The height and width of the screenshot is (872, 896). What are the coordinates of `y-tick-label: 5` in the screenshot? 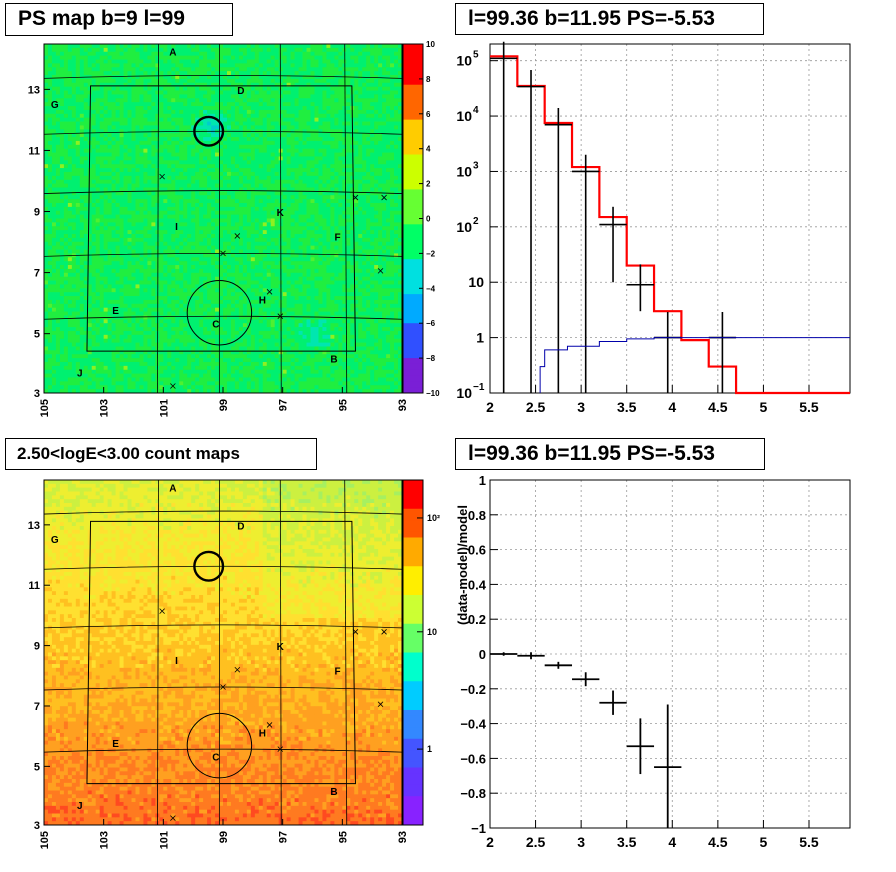 It's located at (37, 767).